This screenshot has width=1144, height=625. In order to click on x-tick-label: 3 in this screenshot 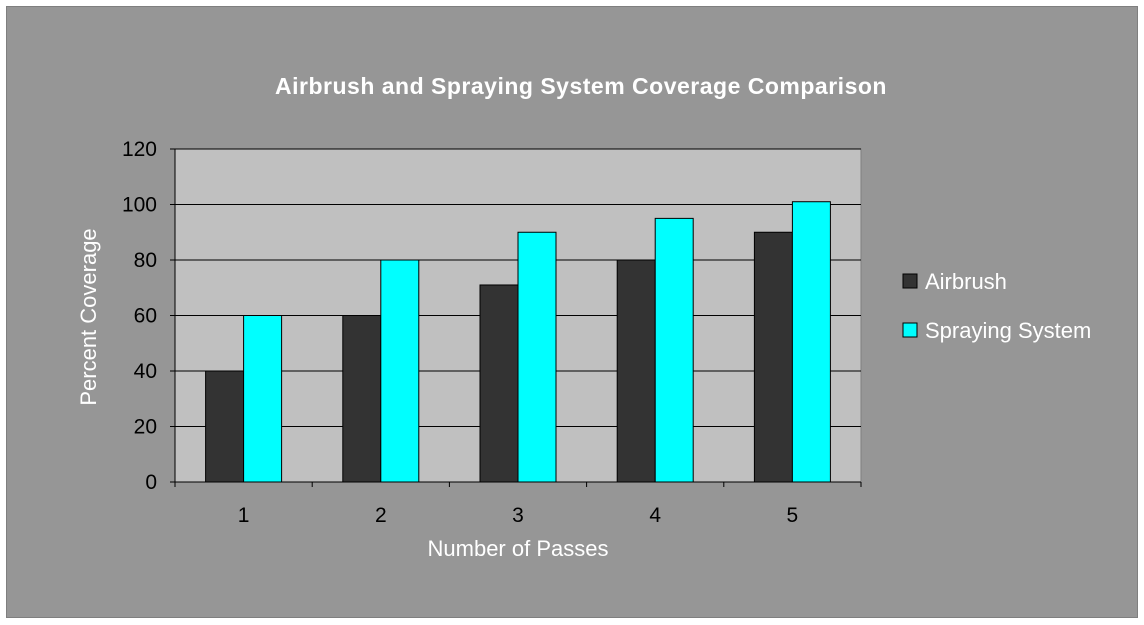, I will do `click(518, 515)`.